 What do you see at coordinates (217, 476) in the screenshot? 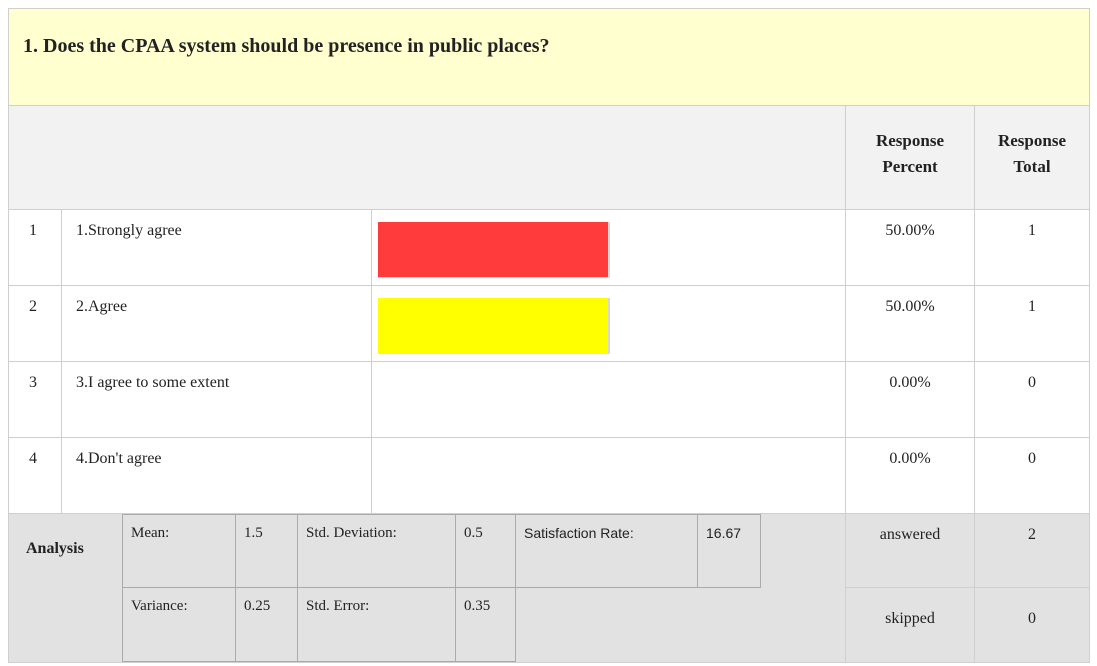
I see `row-label: 4.Don't agree` at bounding box center [217, 476].